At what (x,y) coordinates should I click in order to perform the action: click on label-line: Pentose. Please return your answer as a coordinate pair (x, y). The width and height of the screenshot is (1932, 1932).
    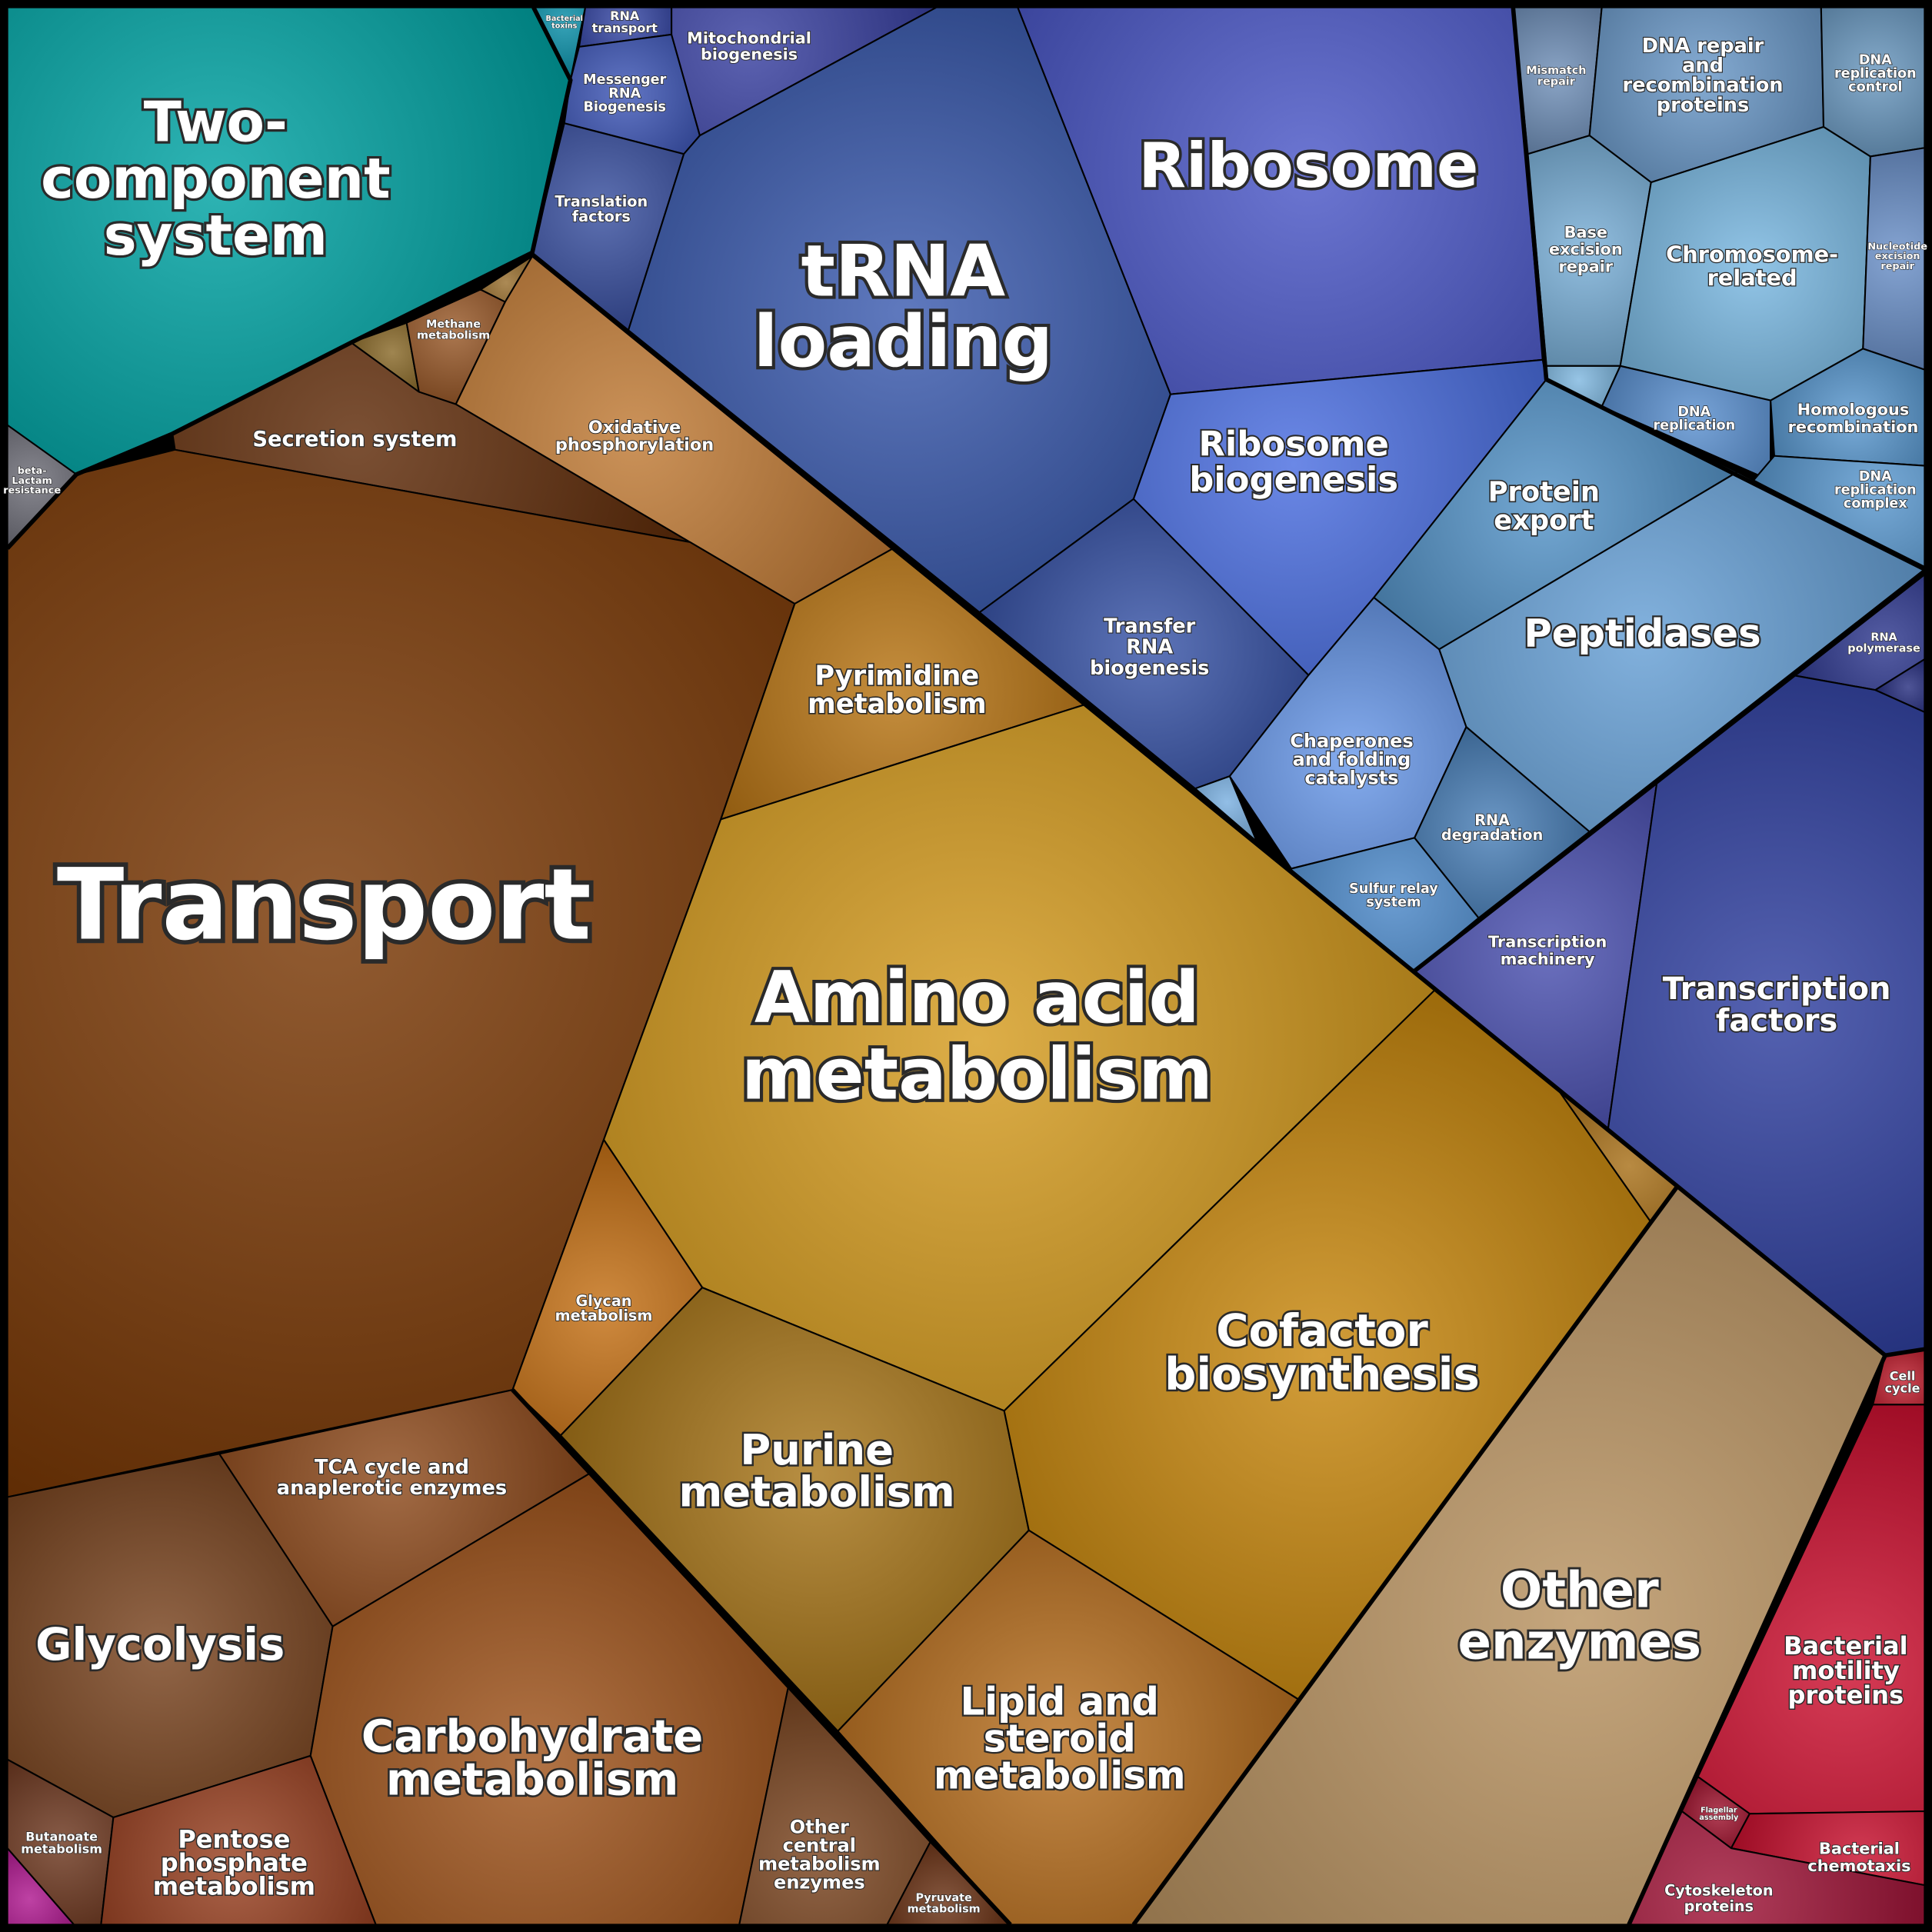
    Looking at the image, I should click on (234, 1839).